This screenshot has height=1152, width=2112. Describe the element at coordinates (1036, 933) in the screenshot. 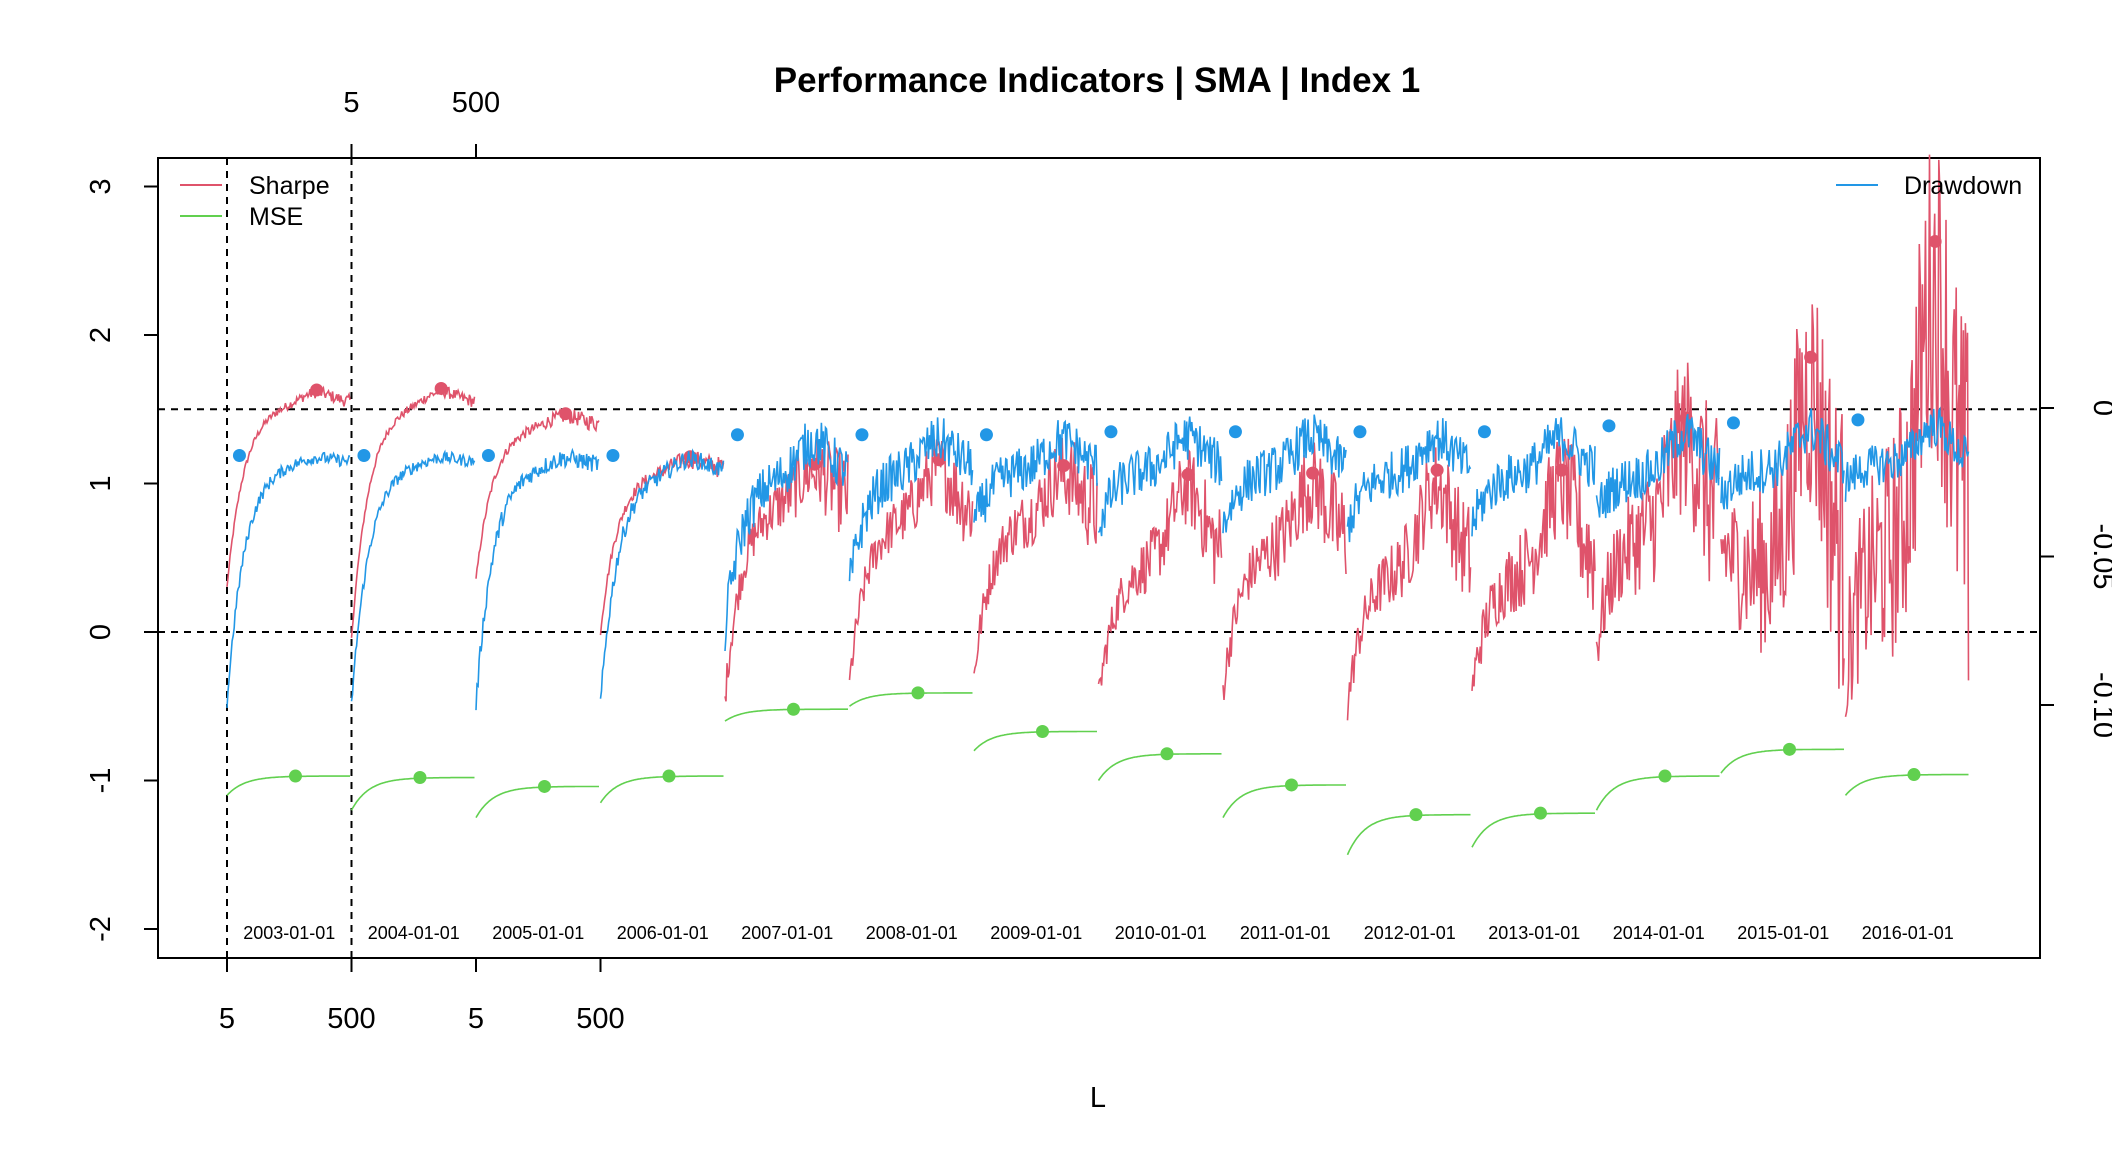

I see `segment-label: 2009-01-01` at that location.